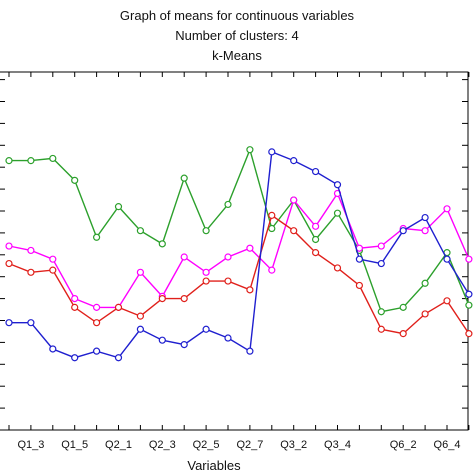  Describe the element at coordinates (337, 445) in the screenshot. I see `x-tick-label: Q3_4` at that location.